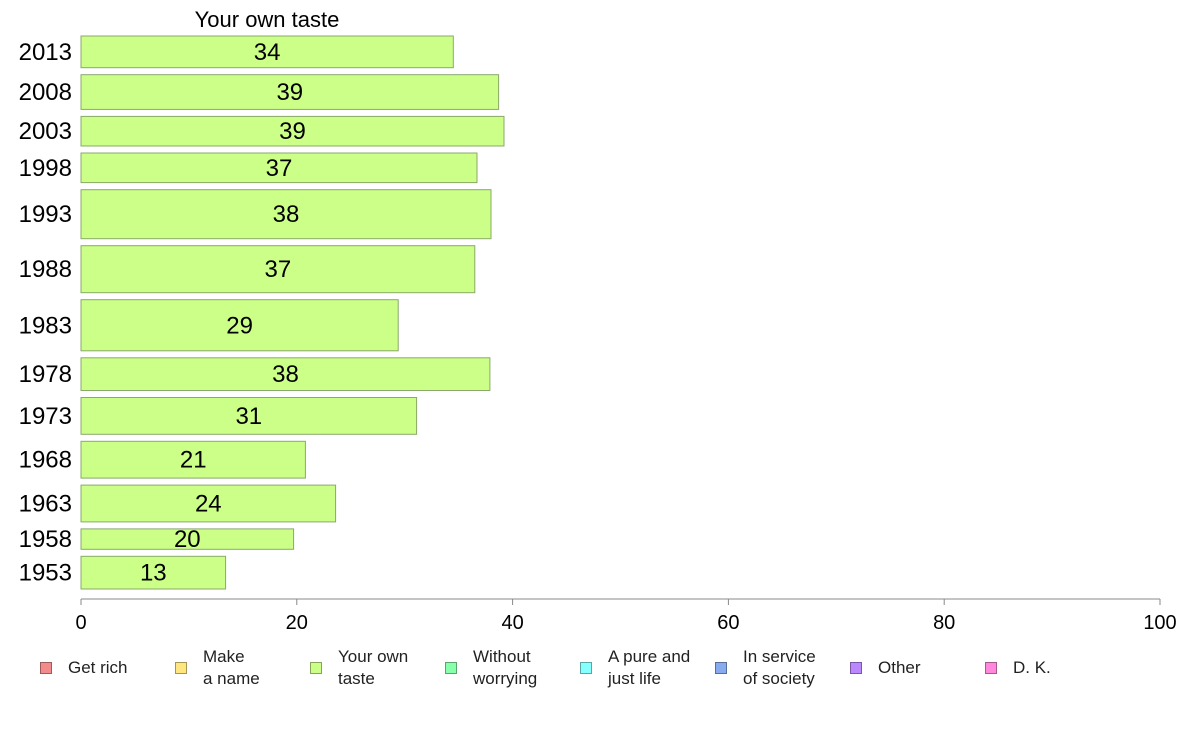 This screenshot has width=1188, height=736. I want to click on data-label-1963: 24, so click(208, 504).